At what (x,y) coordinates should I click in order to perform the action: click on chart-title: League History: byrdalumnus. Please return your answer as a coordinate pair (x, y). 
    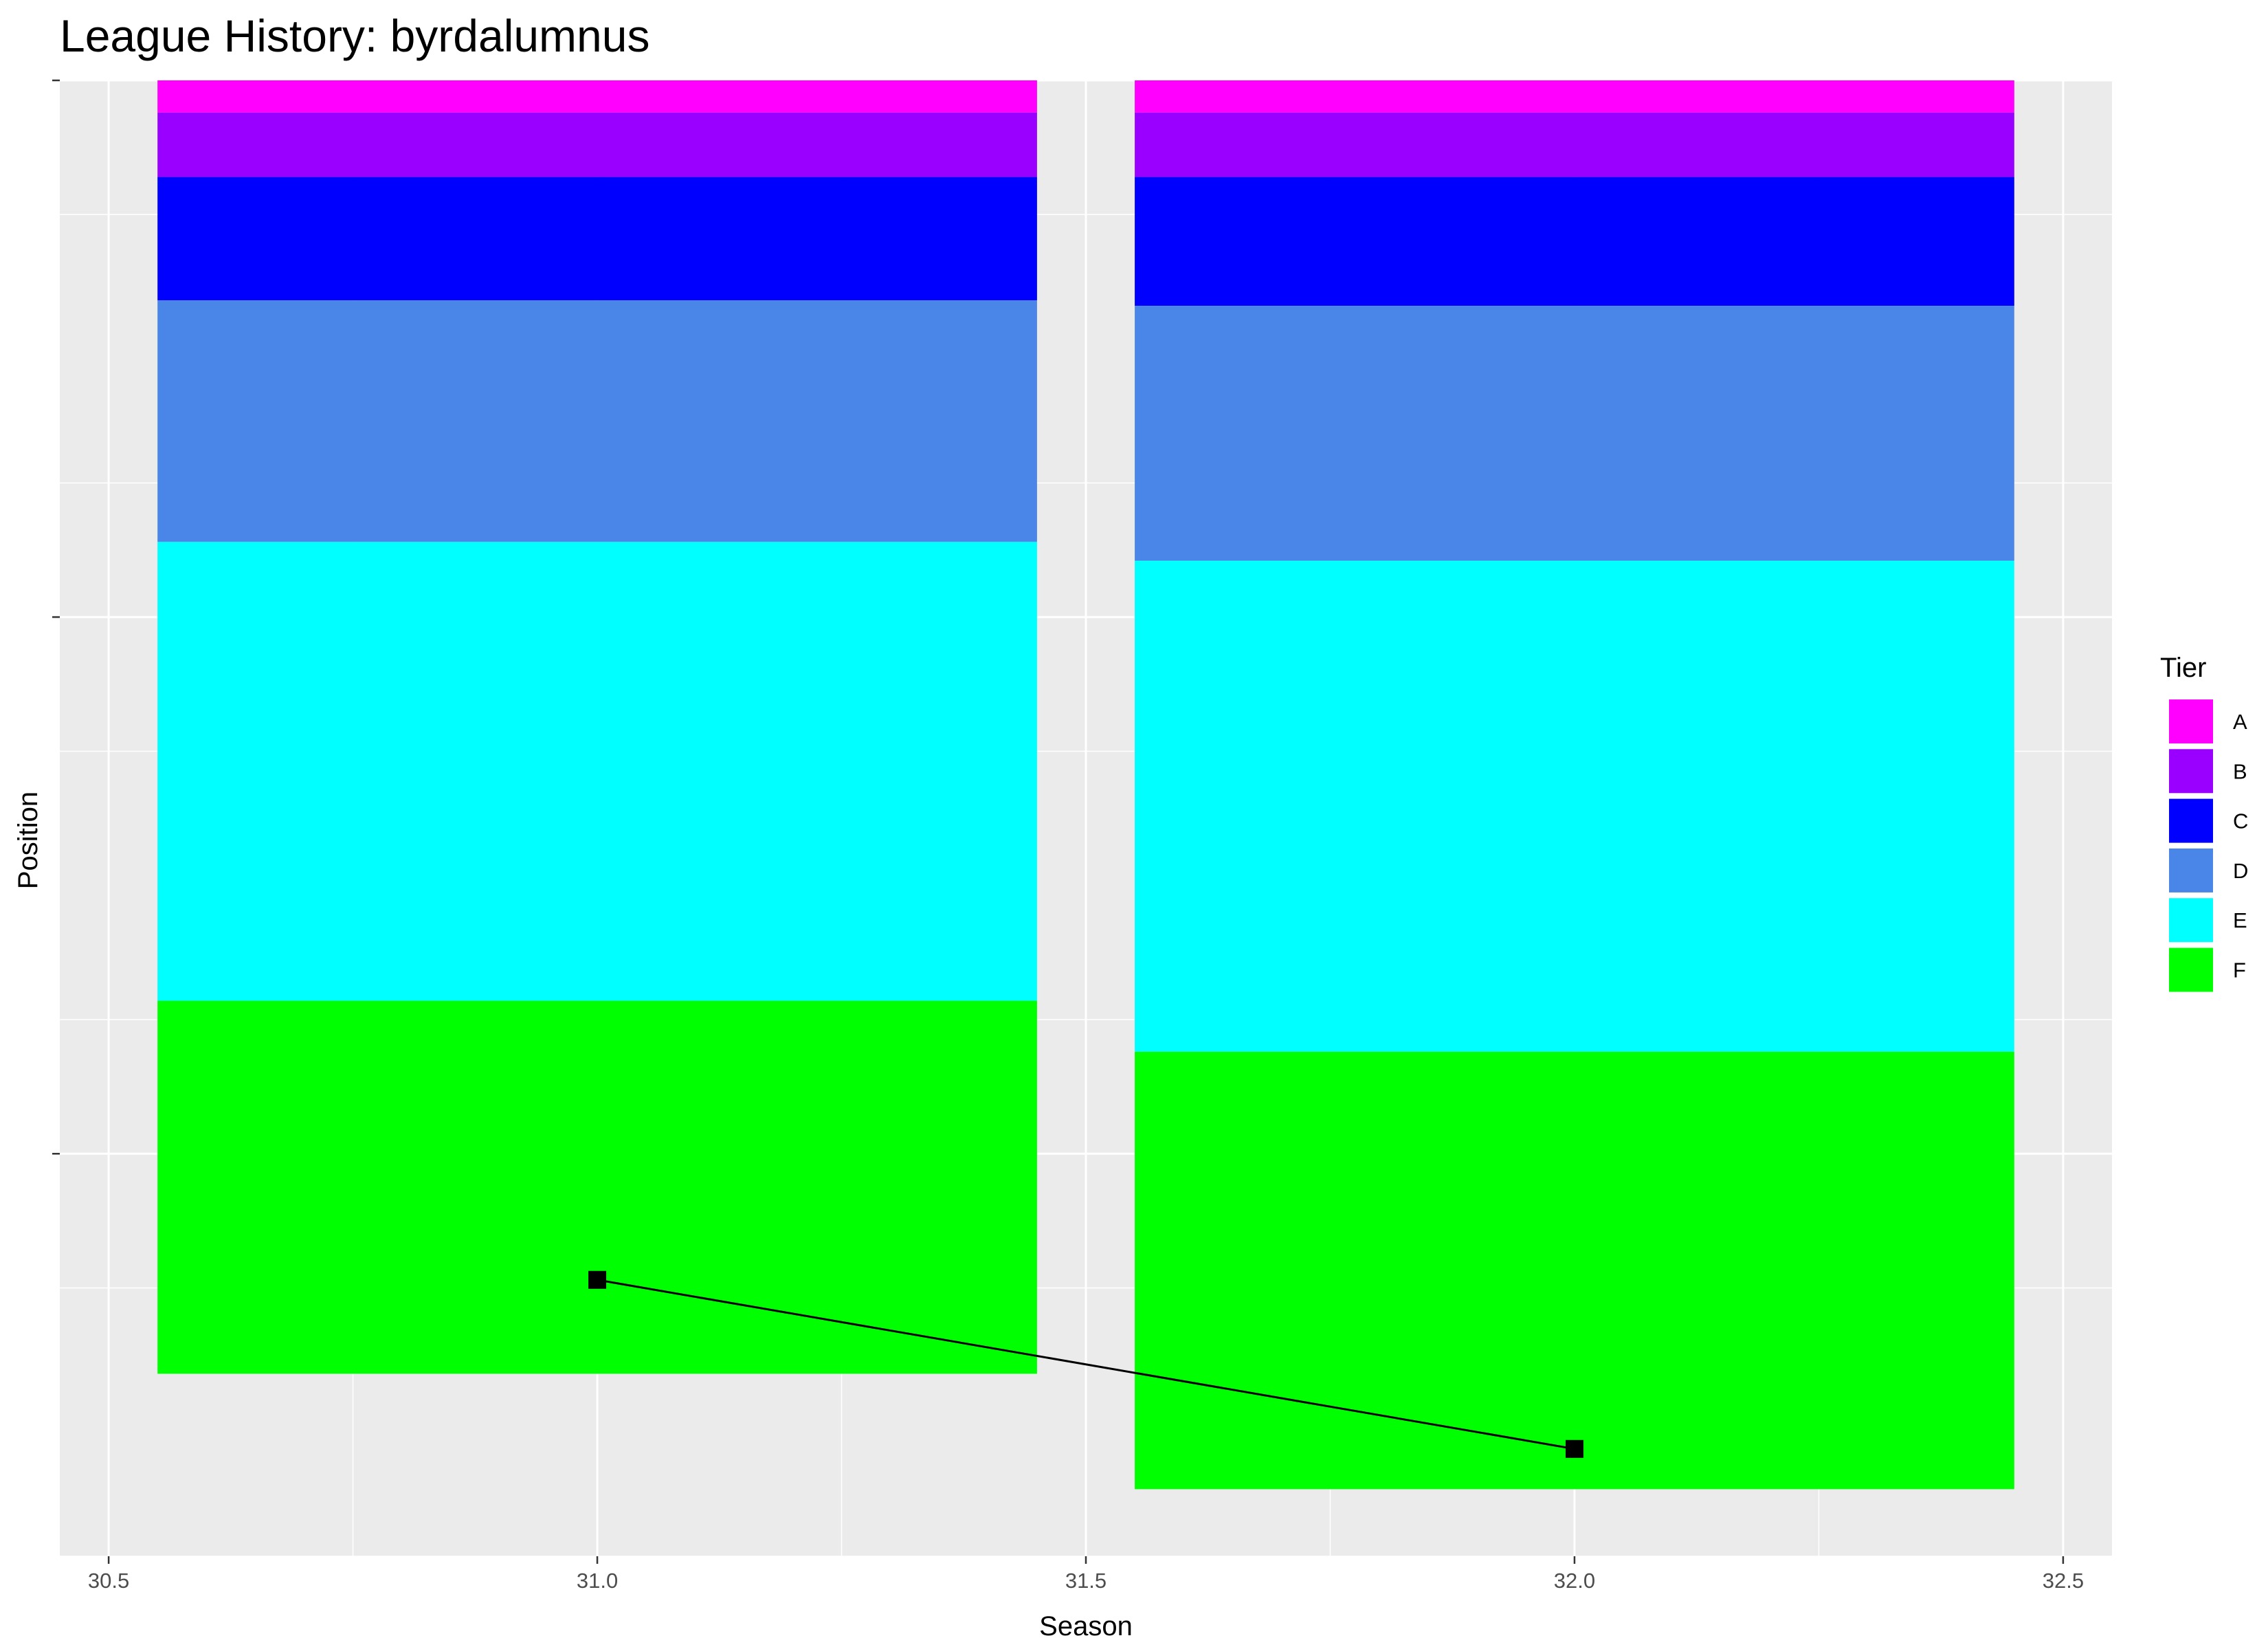
    Looking at the image, I should click on (355, 35).